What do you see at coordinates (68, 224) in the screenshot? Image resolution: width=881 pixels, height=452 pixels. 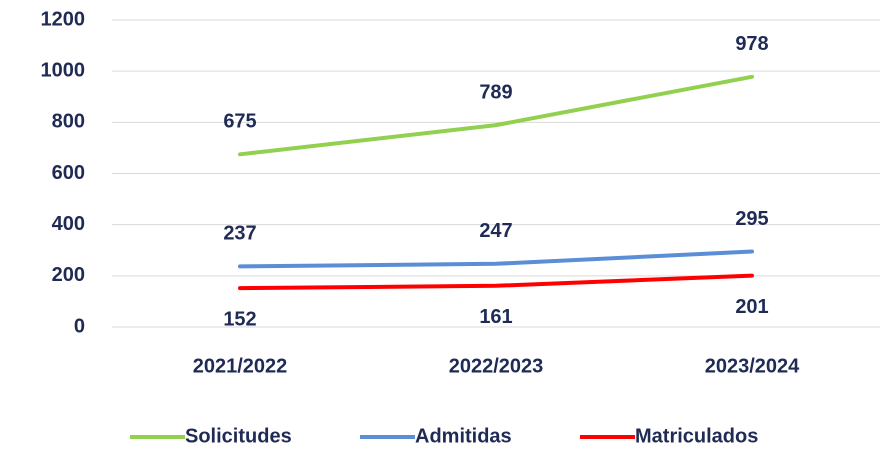 I see `y-tick-label: 400` at bounding box center [68, 224].